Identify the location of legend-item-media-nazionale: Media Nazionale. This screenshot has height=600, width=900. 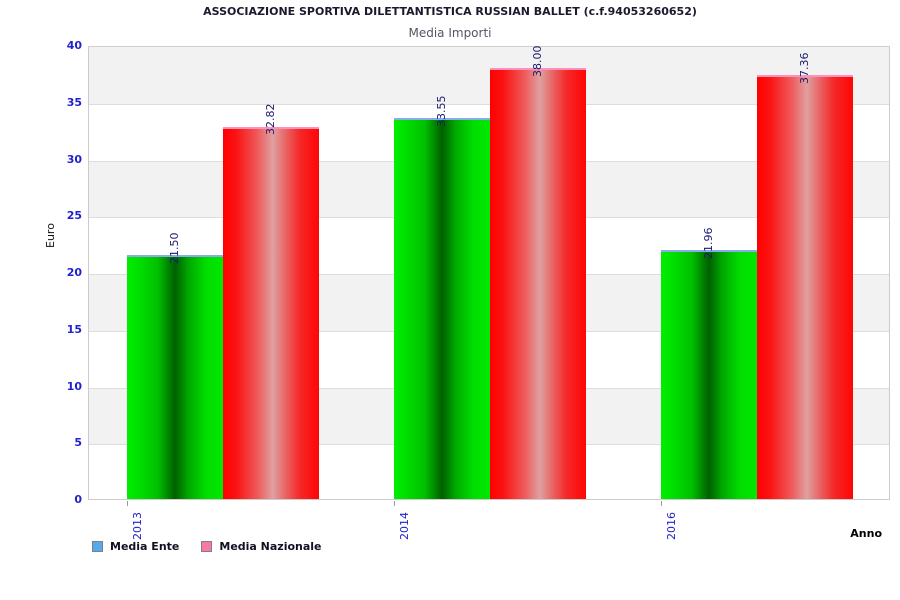
(261, 546).